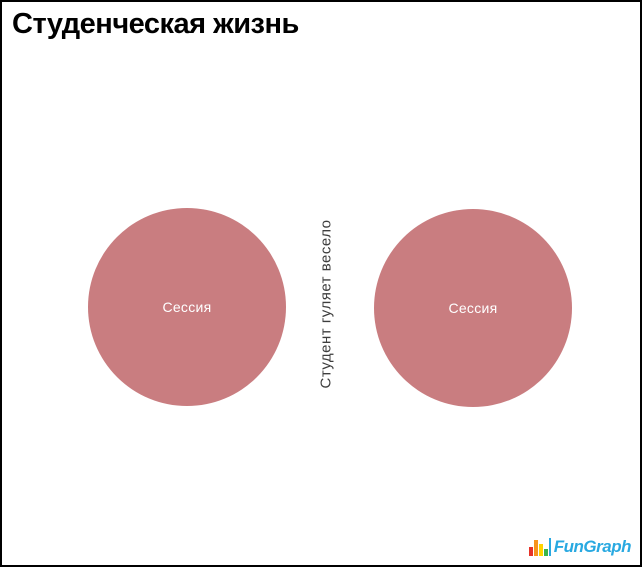  I want to click on between-circles-caption: Студент гуляет весело, so click(326, 304).